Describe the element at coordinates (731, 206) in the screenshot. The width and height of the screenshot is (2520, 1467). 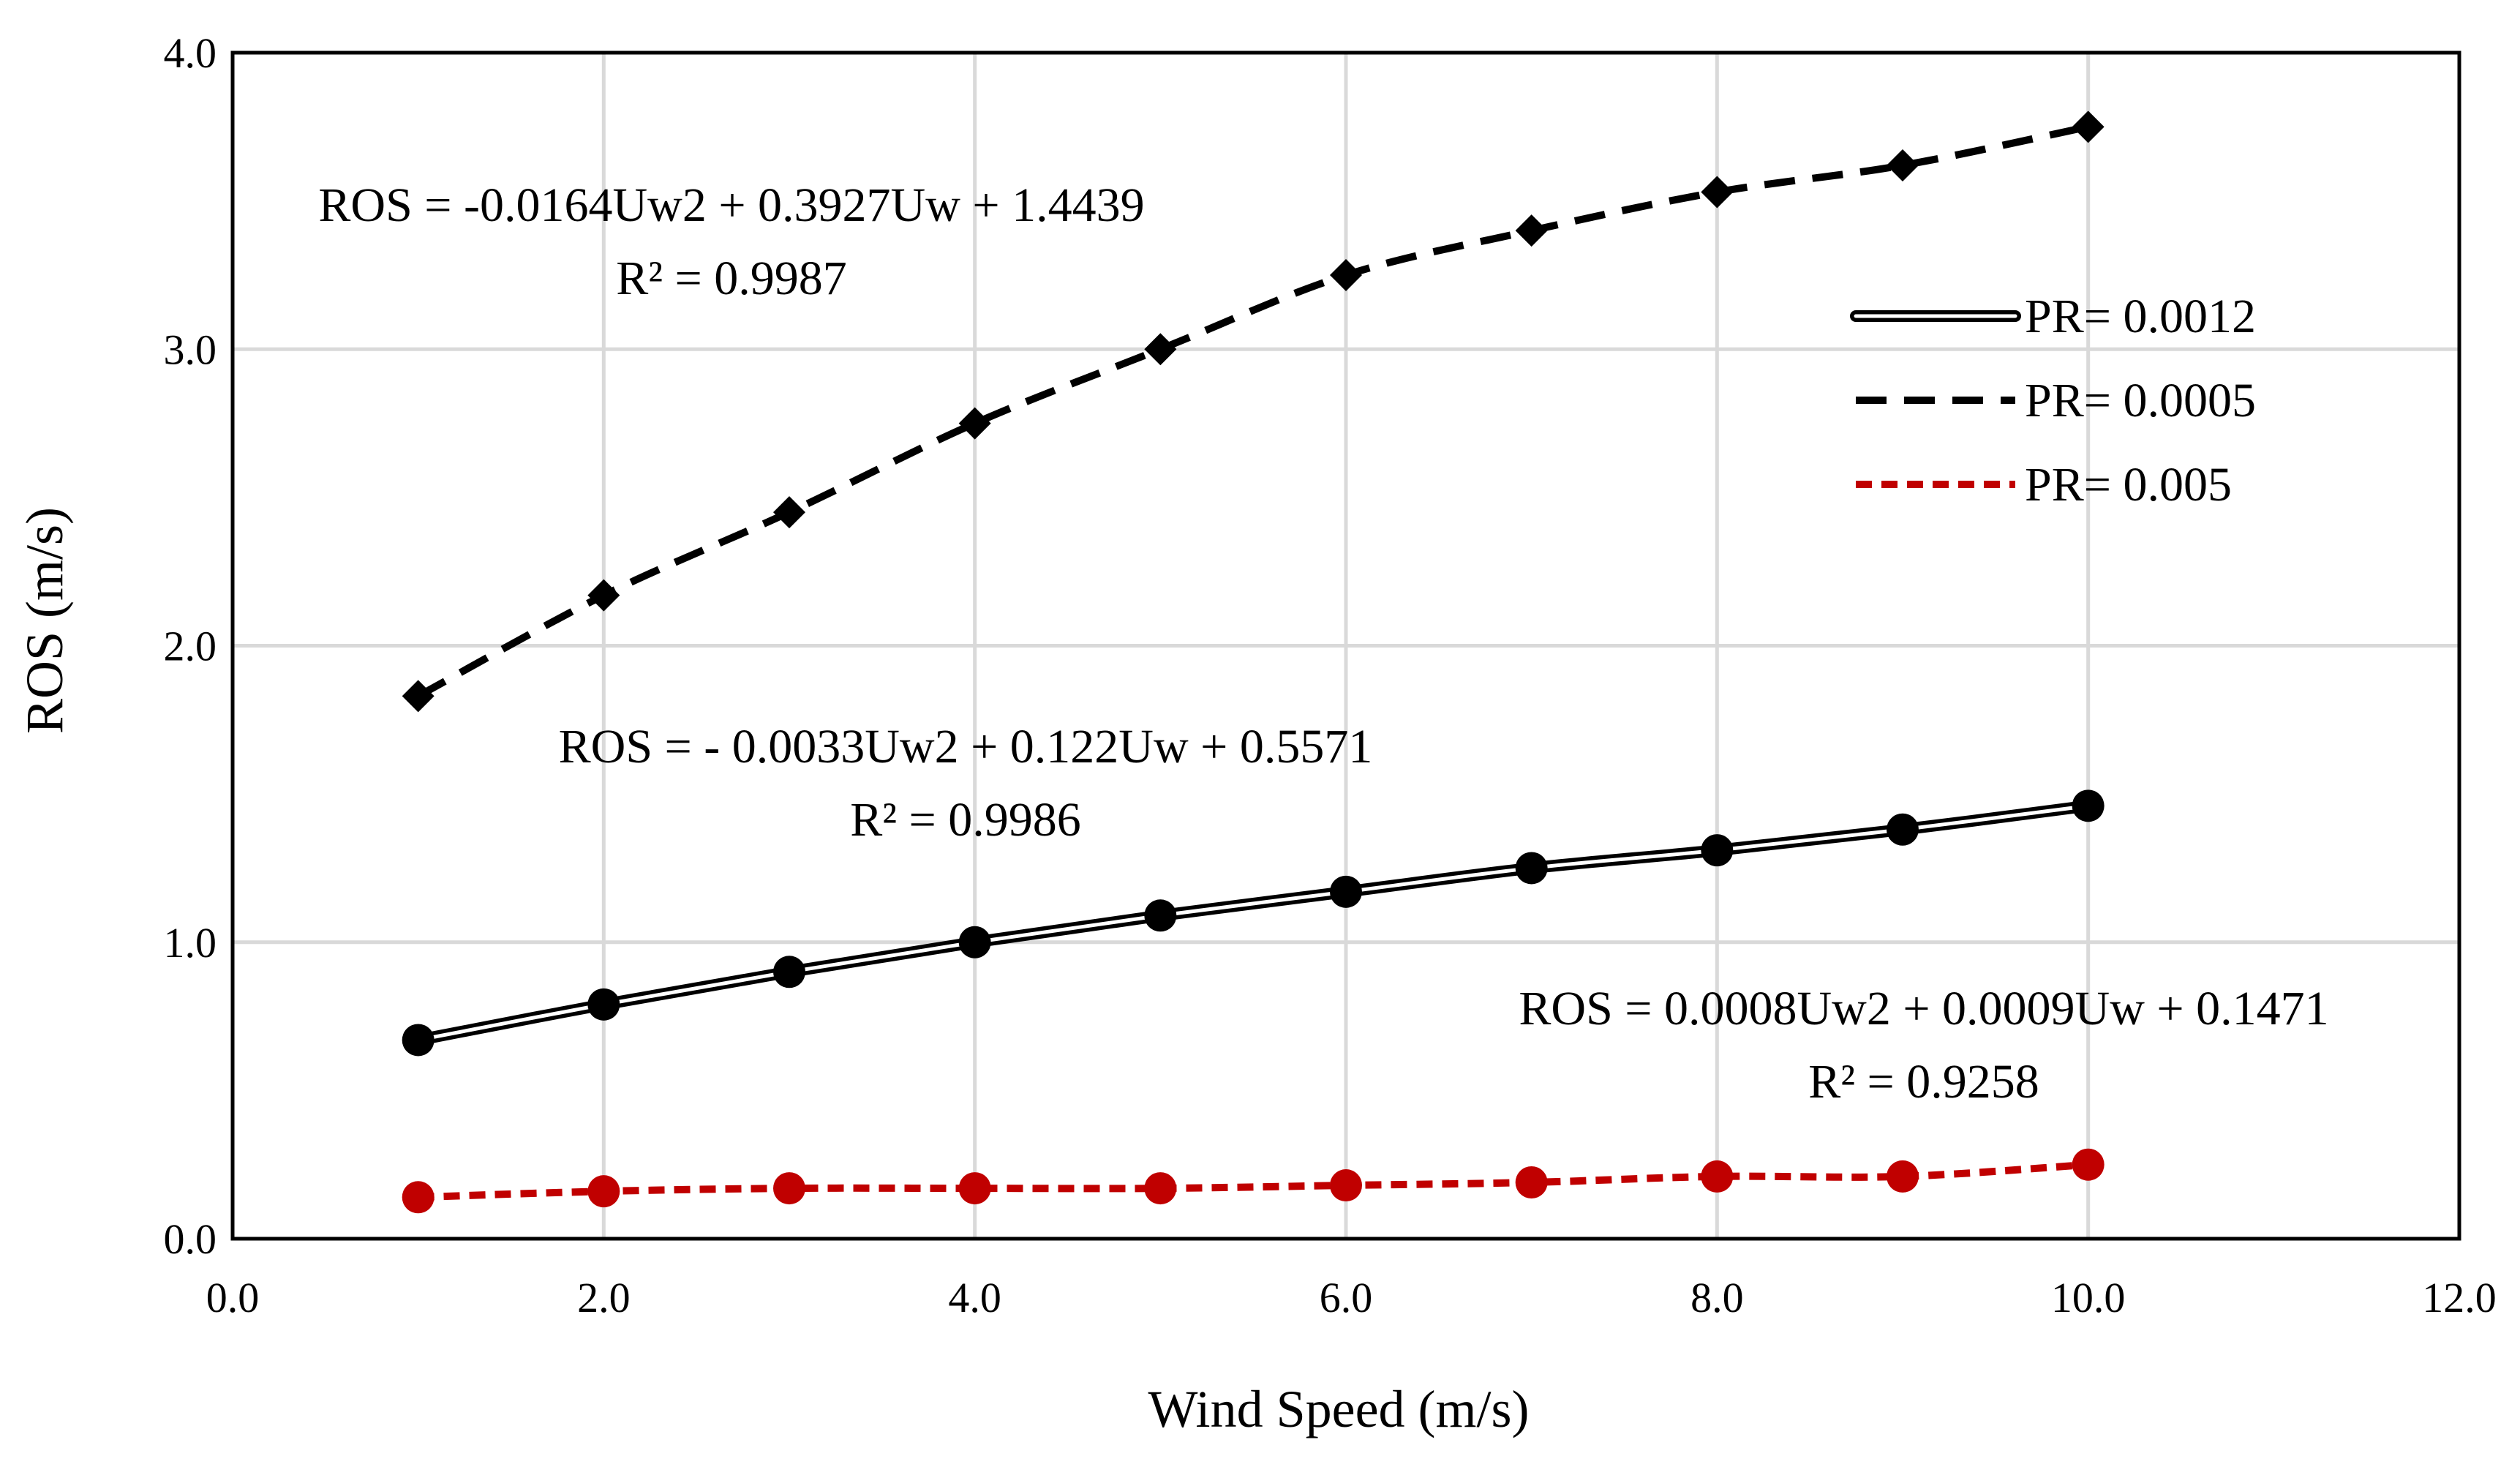
I see `equation-pr-0005-line1: ROS = -0.0164Uw2 + 0.3927Uw + 1.4439` at that location.